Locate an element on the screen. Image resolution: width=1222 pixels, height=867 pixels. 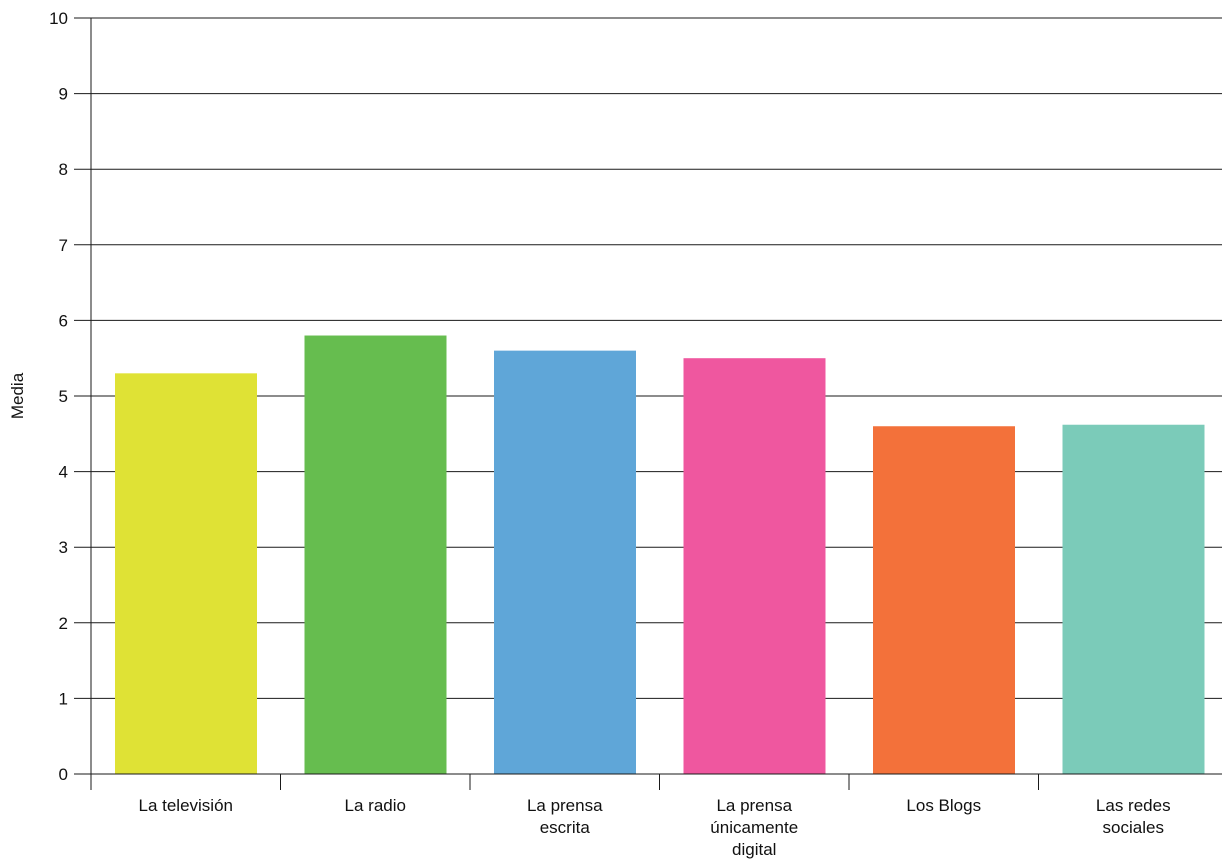
y-axis-title: Media is located at coordinates (17, 395).